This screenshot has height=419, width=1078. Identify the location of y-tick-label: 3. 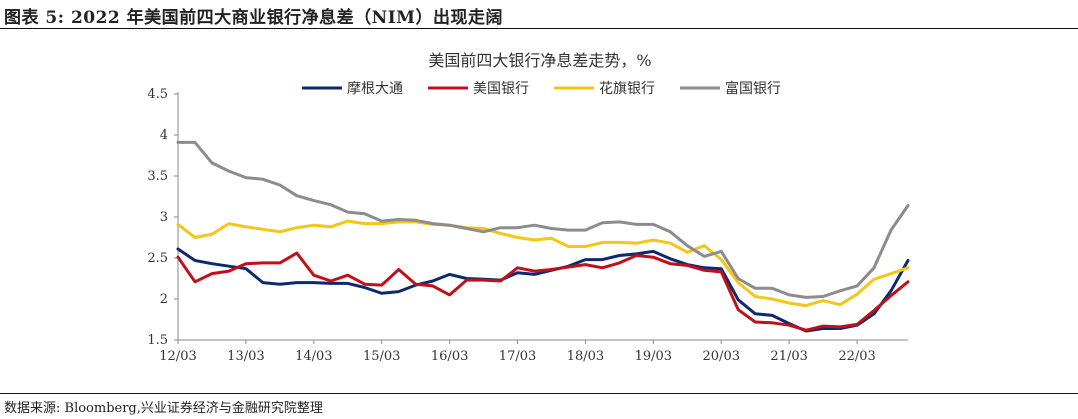
(164, 217).